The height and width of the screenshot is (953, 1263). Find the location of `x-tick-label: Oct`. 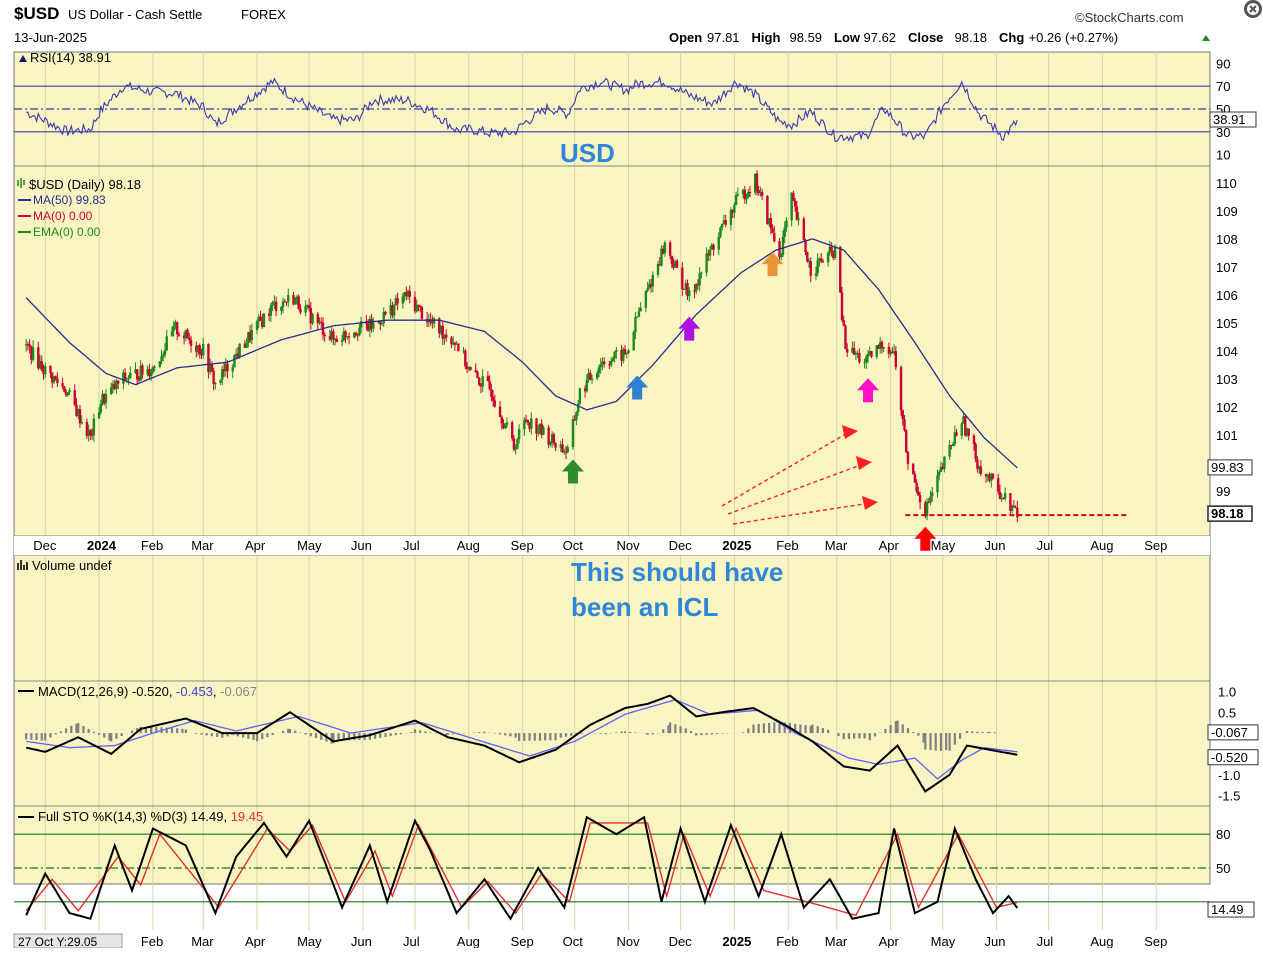

x-tick-label: Oct is located at coordinates (573, 941).